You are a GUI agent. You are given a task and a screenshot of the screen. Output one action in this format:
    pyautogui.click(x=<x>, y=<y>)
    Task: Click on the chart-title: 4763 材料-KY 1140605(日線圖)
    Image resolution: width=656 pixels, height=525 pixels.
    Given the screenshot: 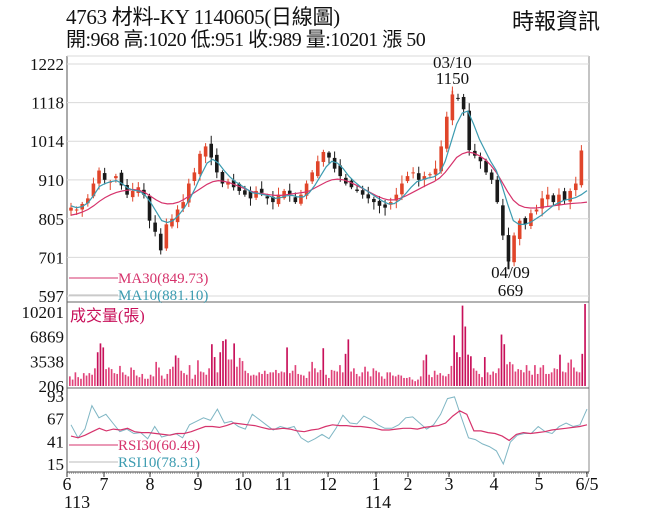 What is the action you would take?
    pyautogui.click(x=203, y=17)
    